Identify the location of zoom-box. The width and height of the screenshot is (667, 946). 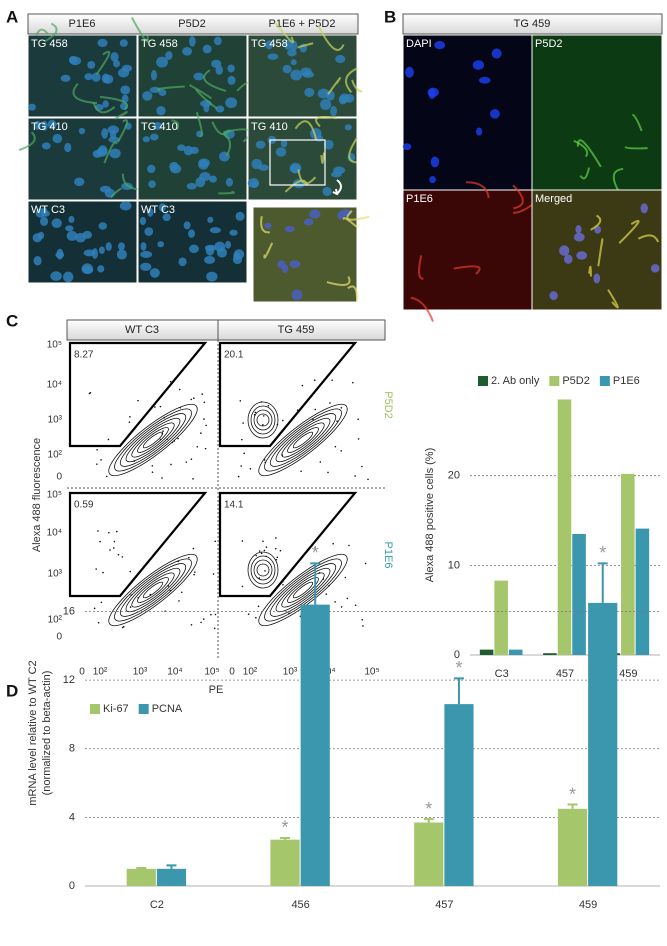
(297, 162).